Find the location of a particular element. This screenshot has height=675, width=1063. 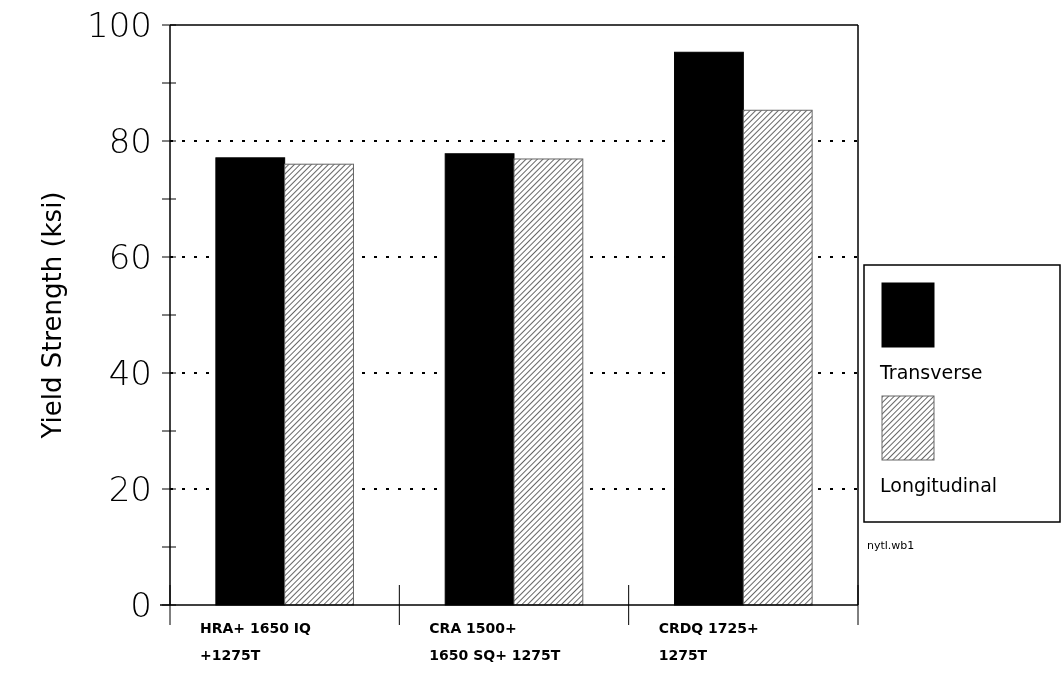

y-axis-title: Yield Strength (ksi) is located at coordinates (52, 315).